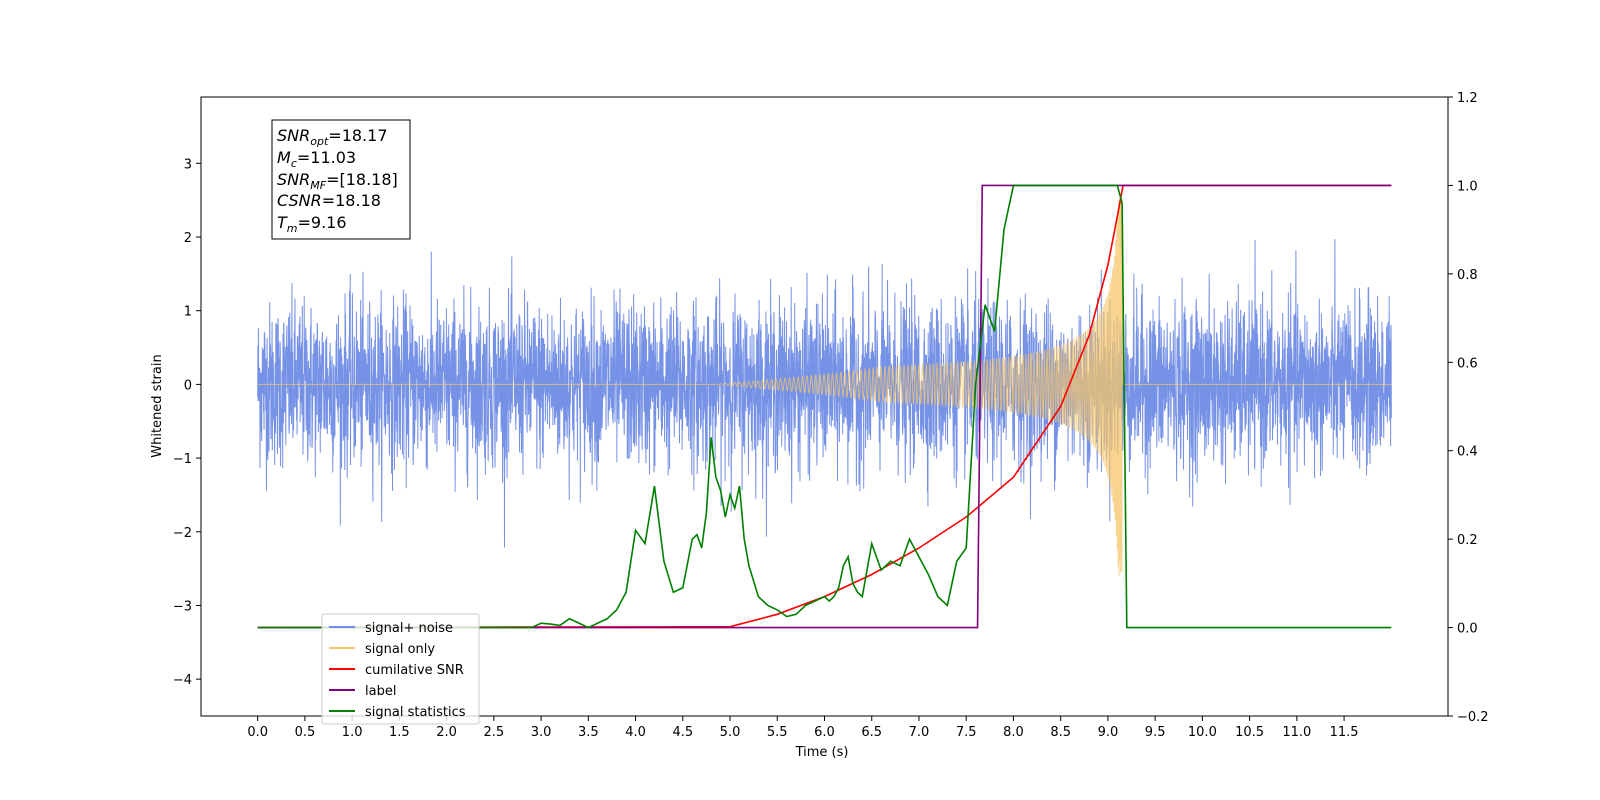 Image resolution: width=1600 pixels, height=800 pixels. What do you see at coordinates (871, 732) in the screenshot?
I see `x-tick-label: 6.5` at bounding box center [871, 732].